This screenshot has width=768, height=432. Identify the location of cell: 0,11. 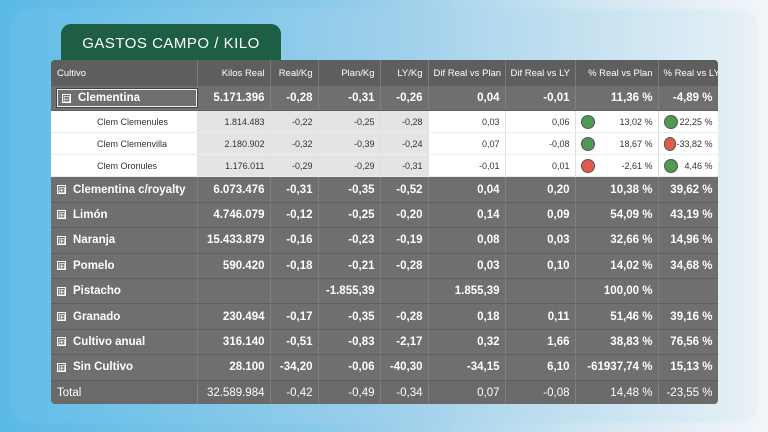
(540, 316).